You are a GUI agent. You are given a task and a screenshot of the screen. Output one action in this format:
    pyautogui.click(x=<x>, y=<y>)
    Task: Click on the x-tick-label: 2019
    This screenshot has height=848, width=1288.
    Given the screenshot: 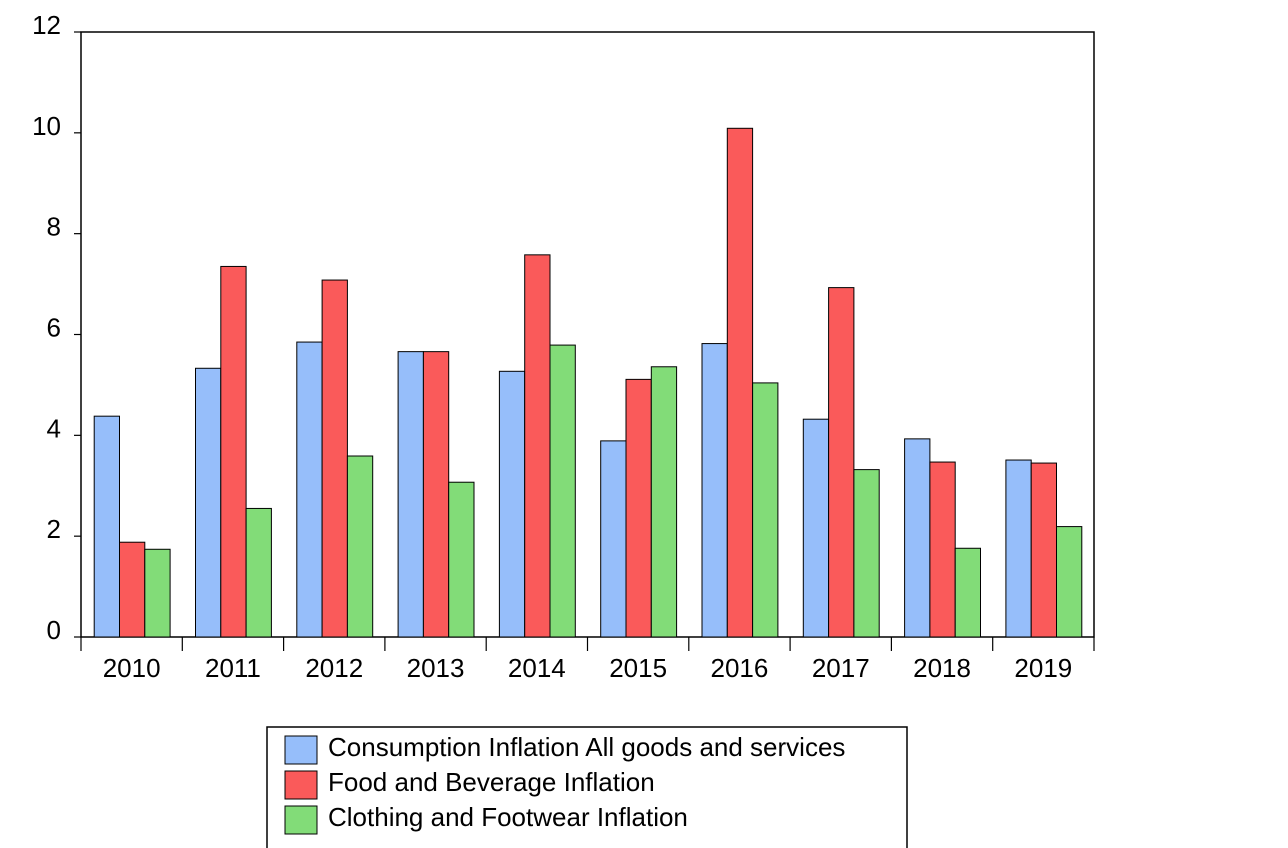 What is the action you would take?
    pyautogui.click(x=1043, y=668)
    